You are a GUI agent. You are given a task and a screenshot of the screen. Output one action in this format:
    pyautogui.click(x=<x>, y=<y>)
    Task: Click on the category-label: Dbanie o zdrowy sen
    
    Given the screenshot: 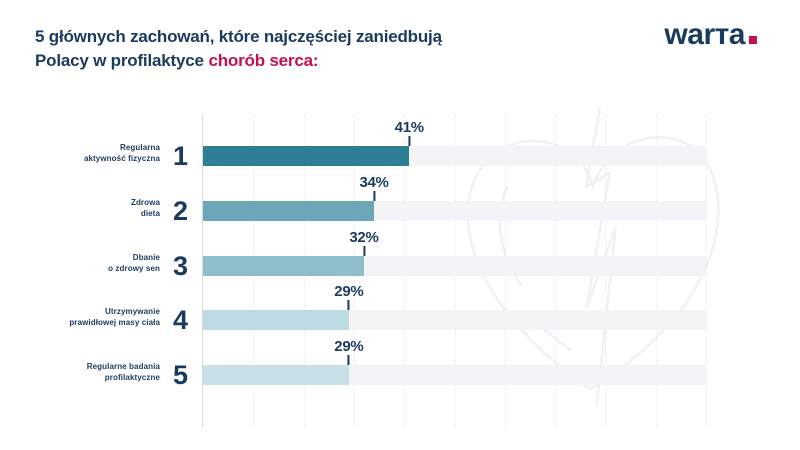 What is the action you would take?
    pyautogui.click(x=134, y=263)
    